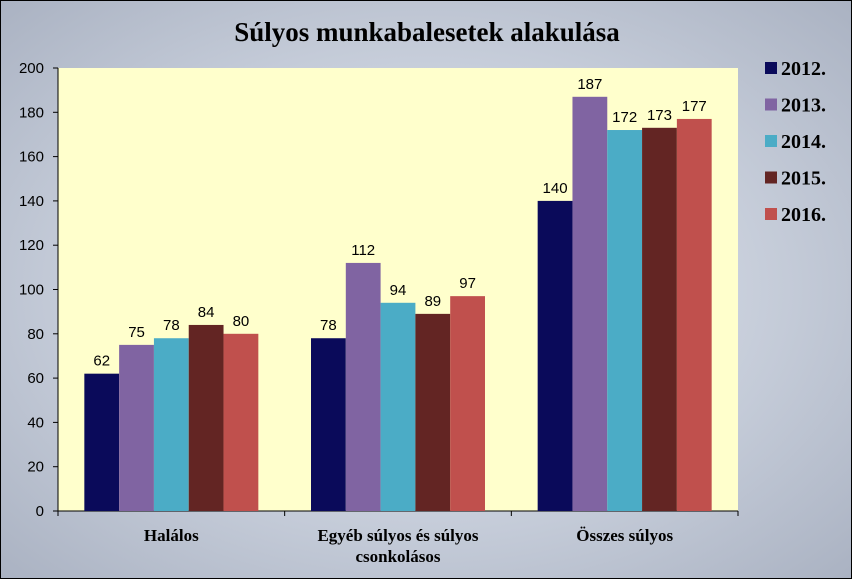  Describe the element at coordinates (427, 32) in the screenshot. I see `chart-title: Súlyos munkabalesetek alakulása` at that location.